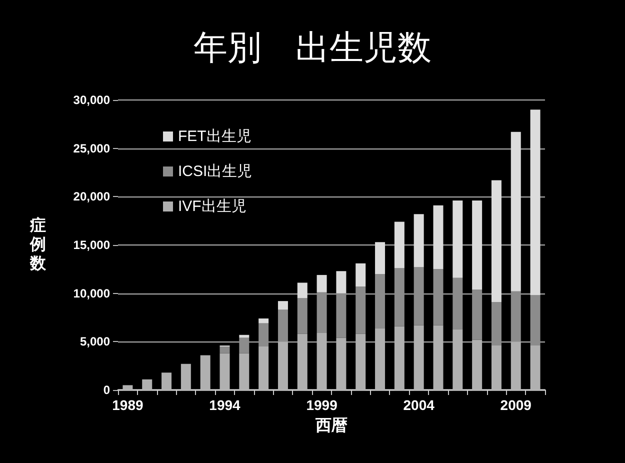 The height and width of the screenshot is (463, 625). Describe the element at coordinates (95, 341) in the screenshot. I see `y-tick-label: 5,000` at that location.